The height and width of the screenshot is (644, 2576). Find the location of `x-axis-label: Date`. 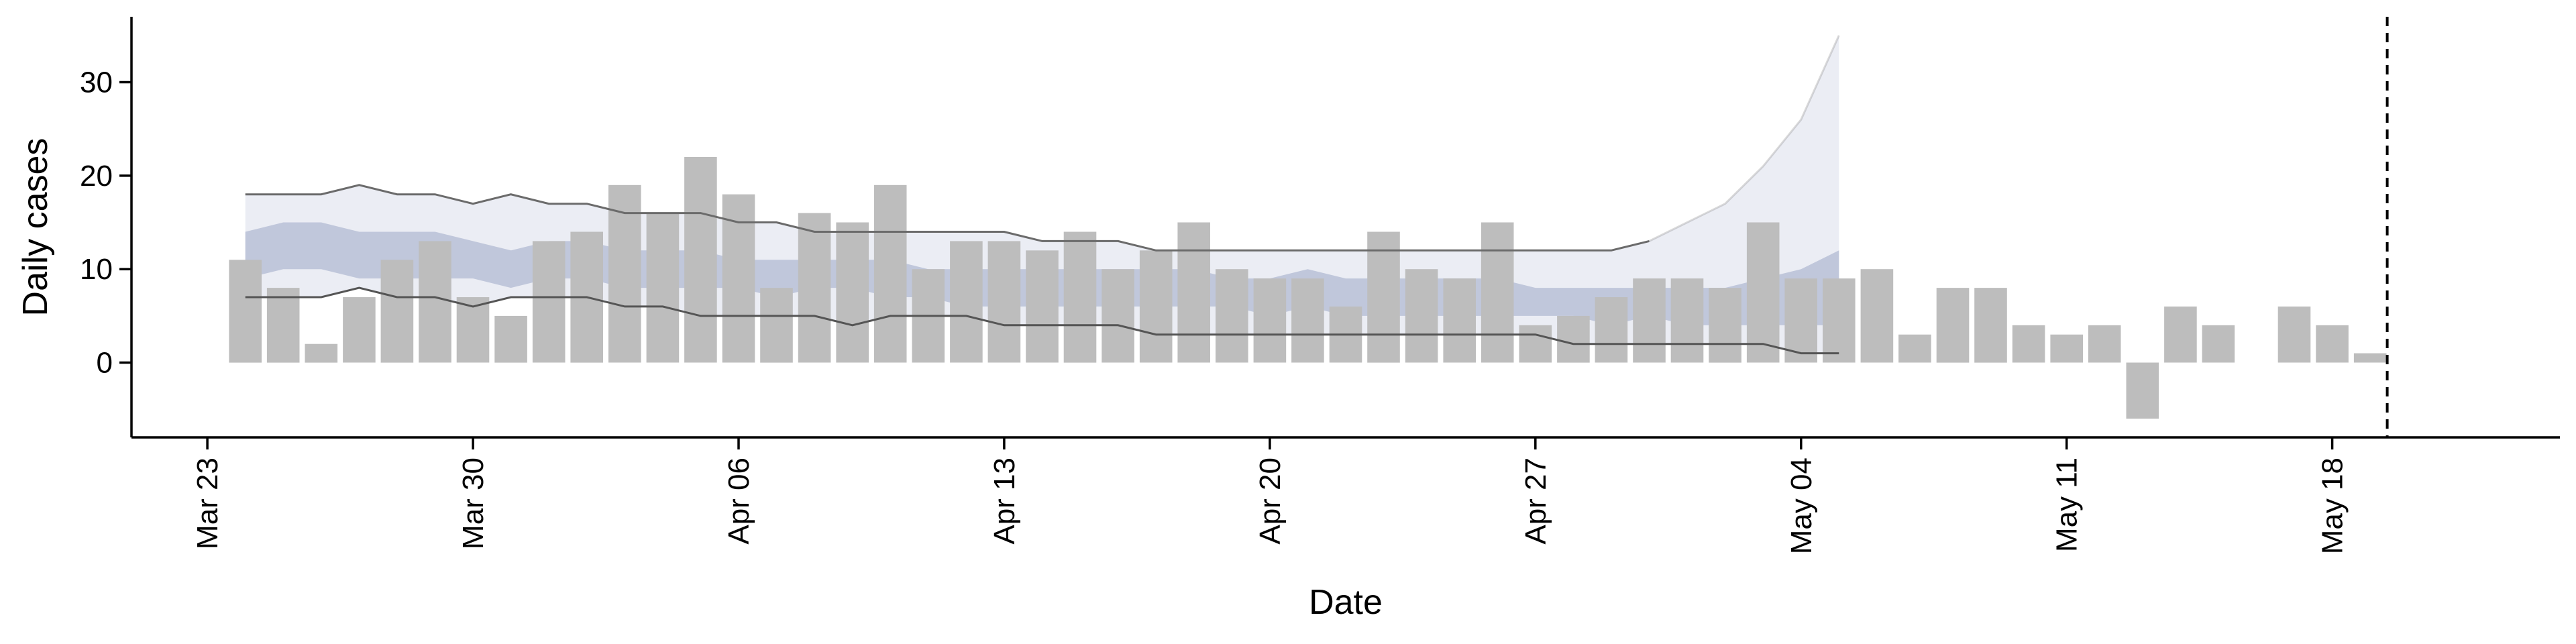

x-axis-label: Date is located at coordinates (1346, 602).